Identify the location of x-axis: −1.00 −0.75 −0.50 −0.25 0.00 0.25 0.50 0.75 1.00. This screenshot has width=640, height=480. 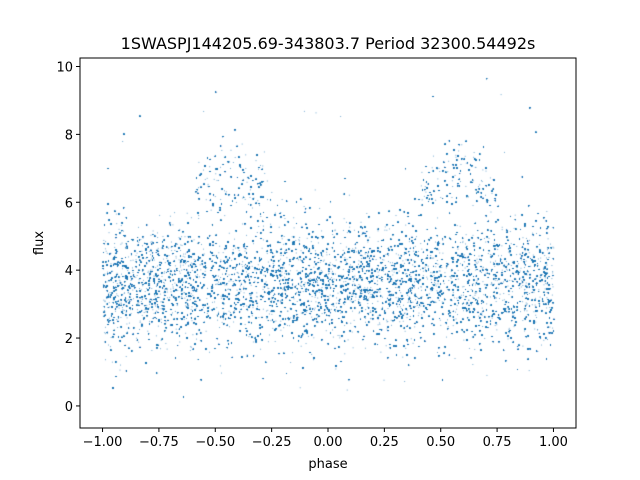
(325, 439).